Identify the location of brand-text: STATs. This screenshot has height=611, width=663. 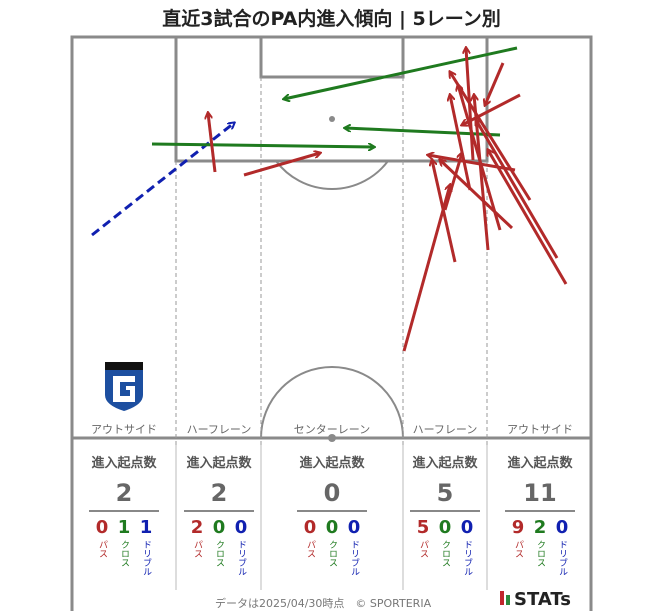
(542, 599).